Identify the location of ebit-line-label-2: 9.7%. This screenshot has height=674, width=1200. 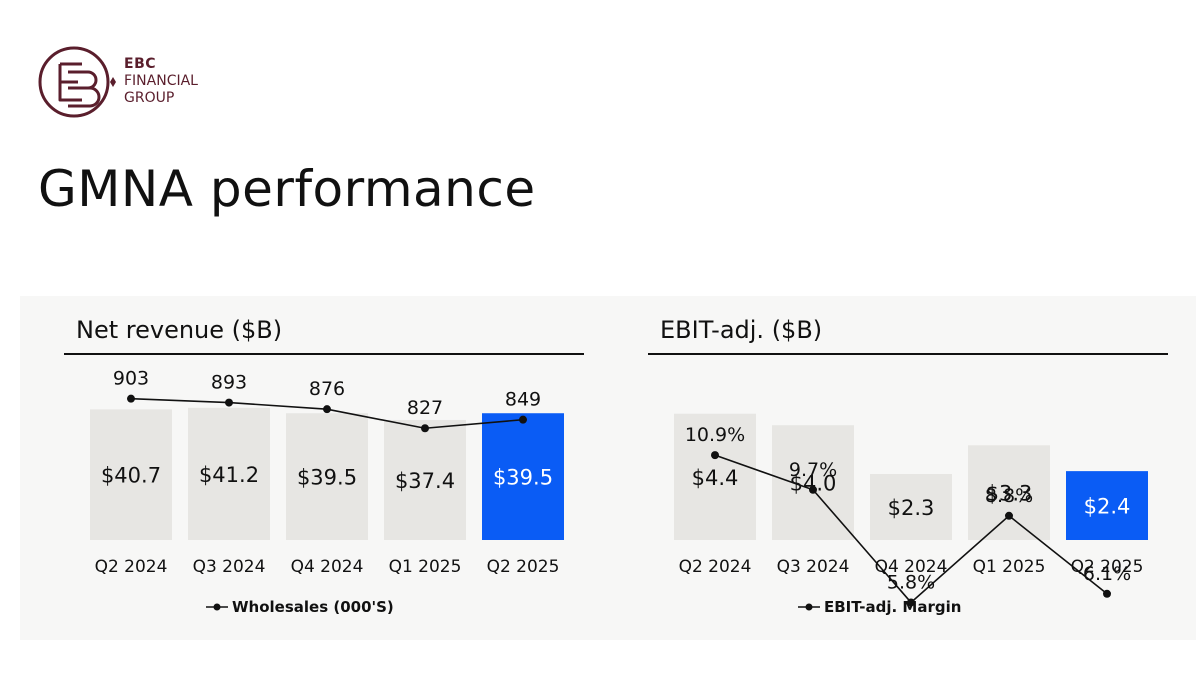
(813, 470).